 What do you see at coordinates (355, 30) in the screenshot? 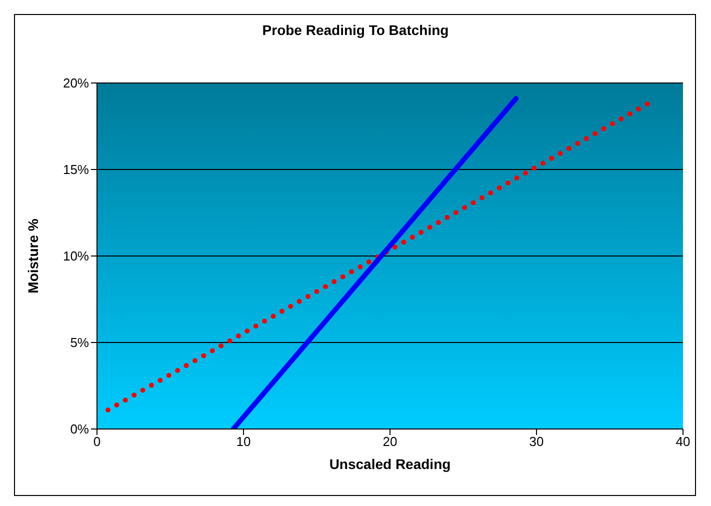
I see `chart-title: Probe Readinig To Batching` at bounding box center [355, 30].